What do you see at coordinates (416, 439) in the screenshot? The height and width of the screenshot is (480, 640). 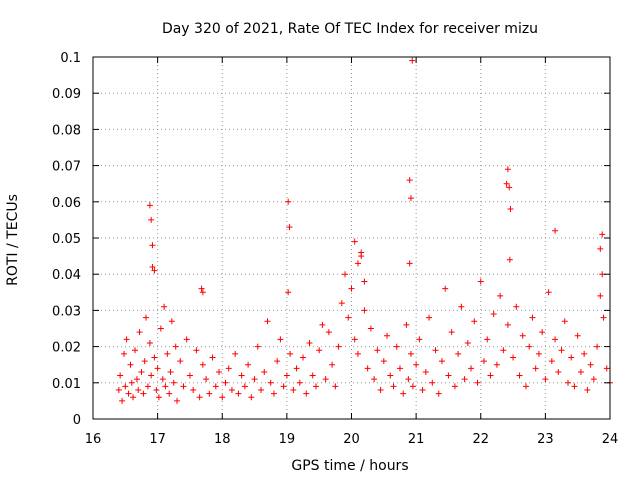 I see `x-tick-label: 21` at bounding box center [416, 439].